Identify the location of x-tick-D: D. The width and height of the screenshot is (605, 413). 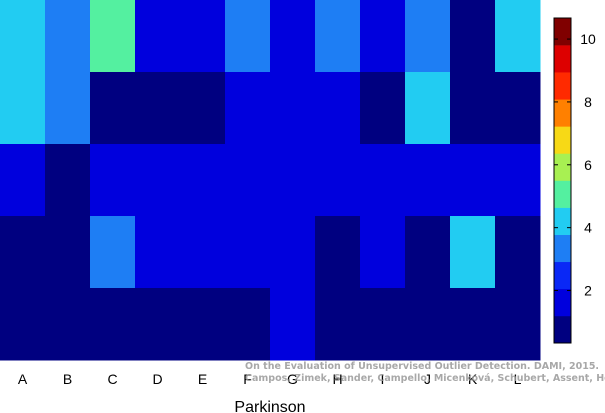
(157, 379).